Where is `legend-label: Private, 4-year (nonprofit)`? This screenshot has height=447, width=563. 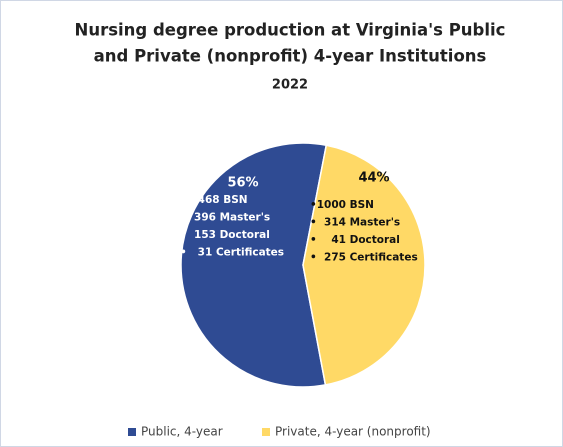
legend-label: Private, 4-year (nonprofit) is located at coordinates (353, 432).